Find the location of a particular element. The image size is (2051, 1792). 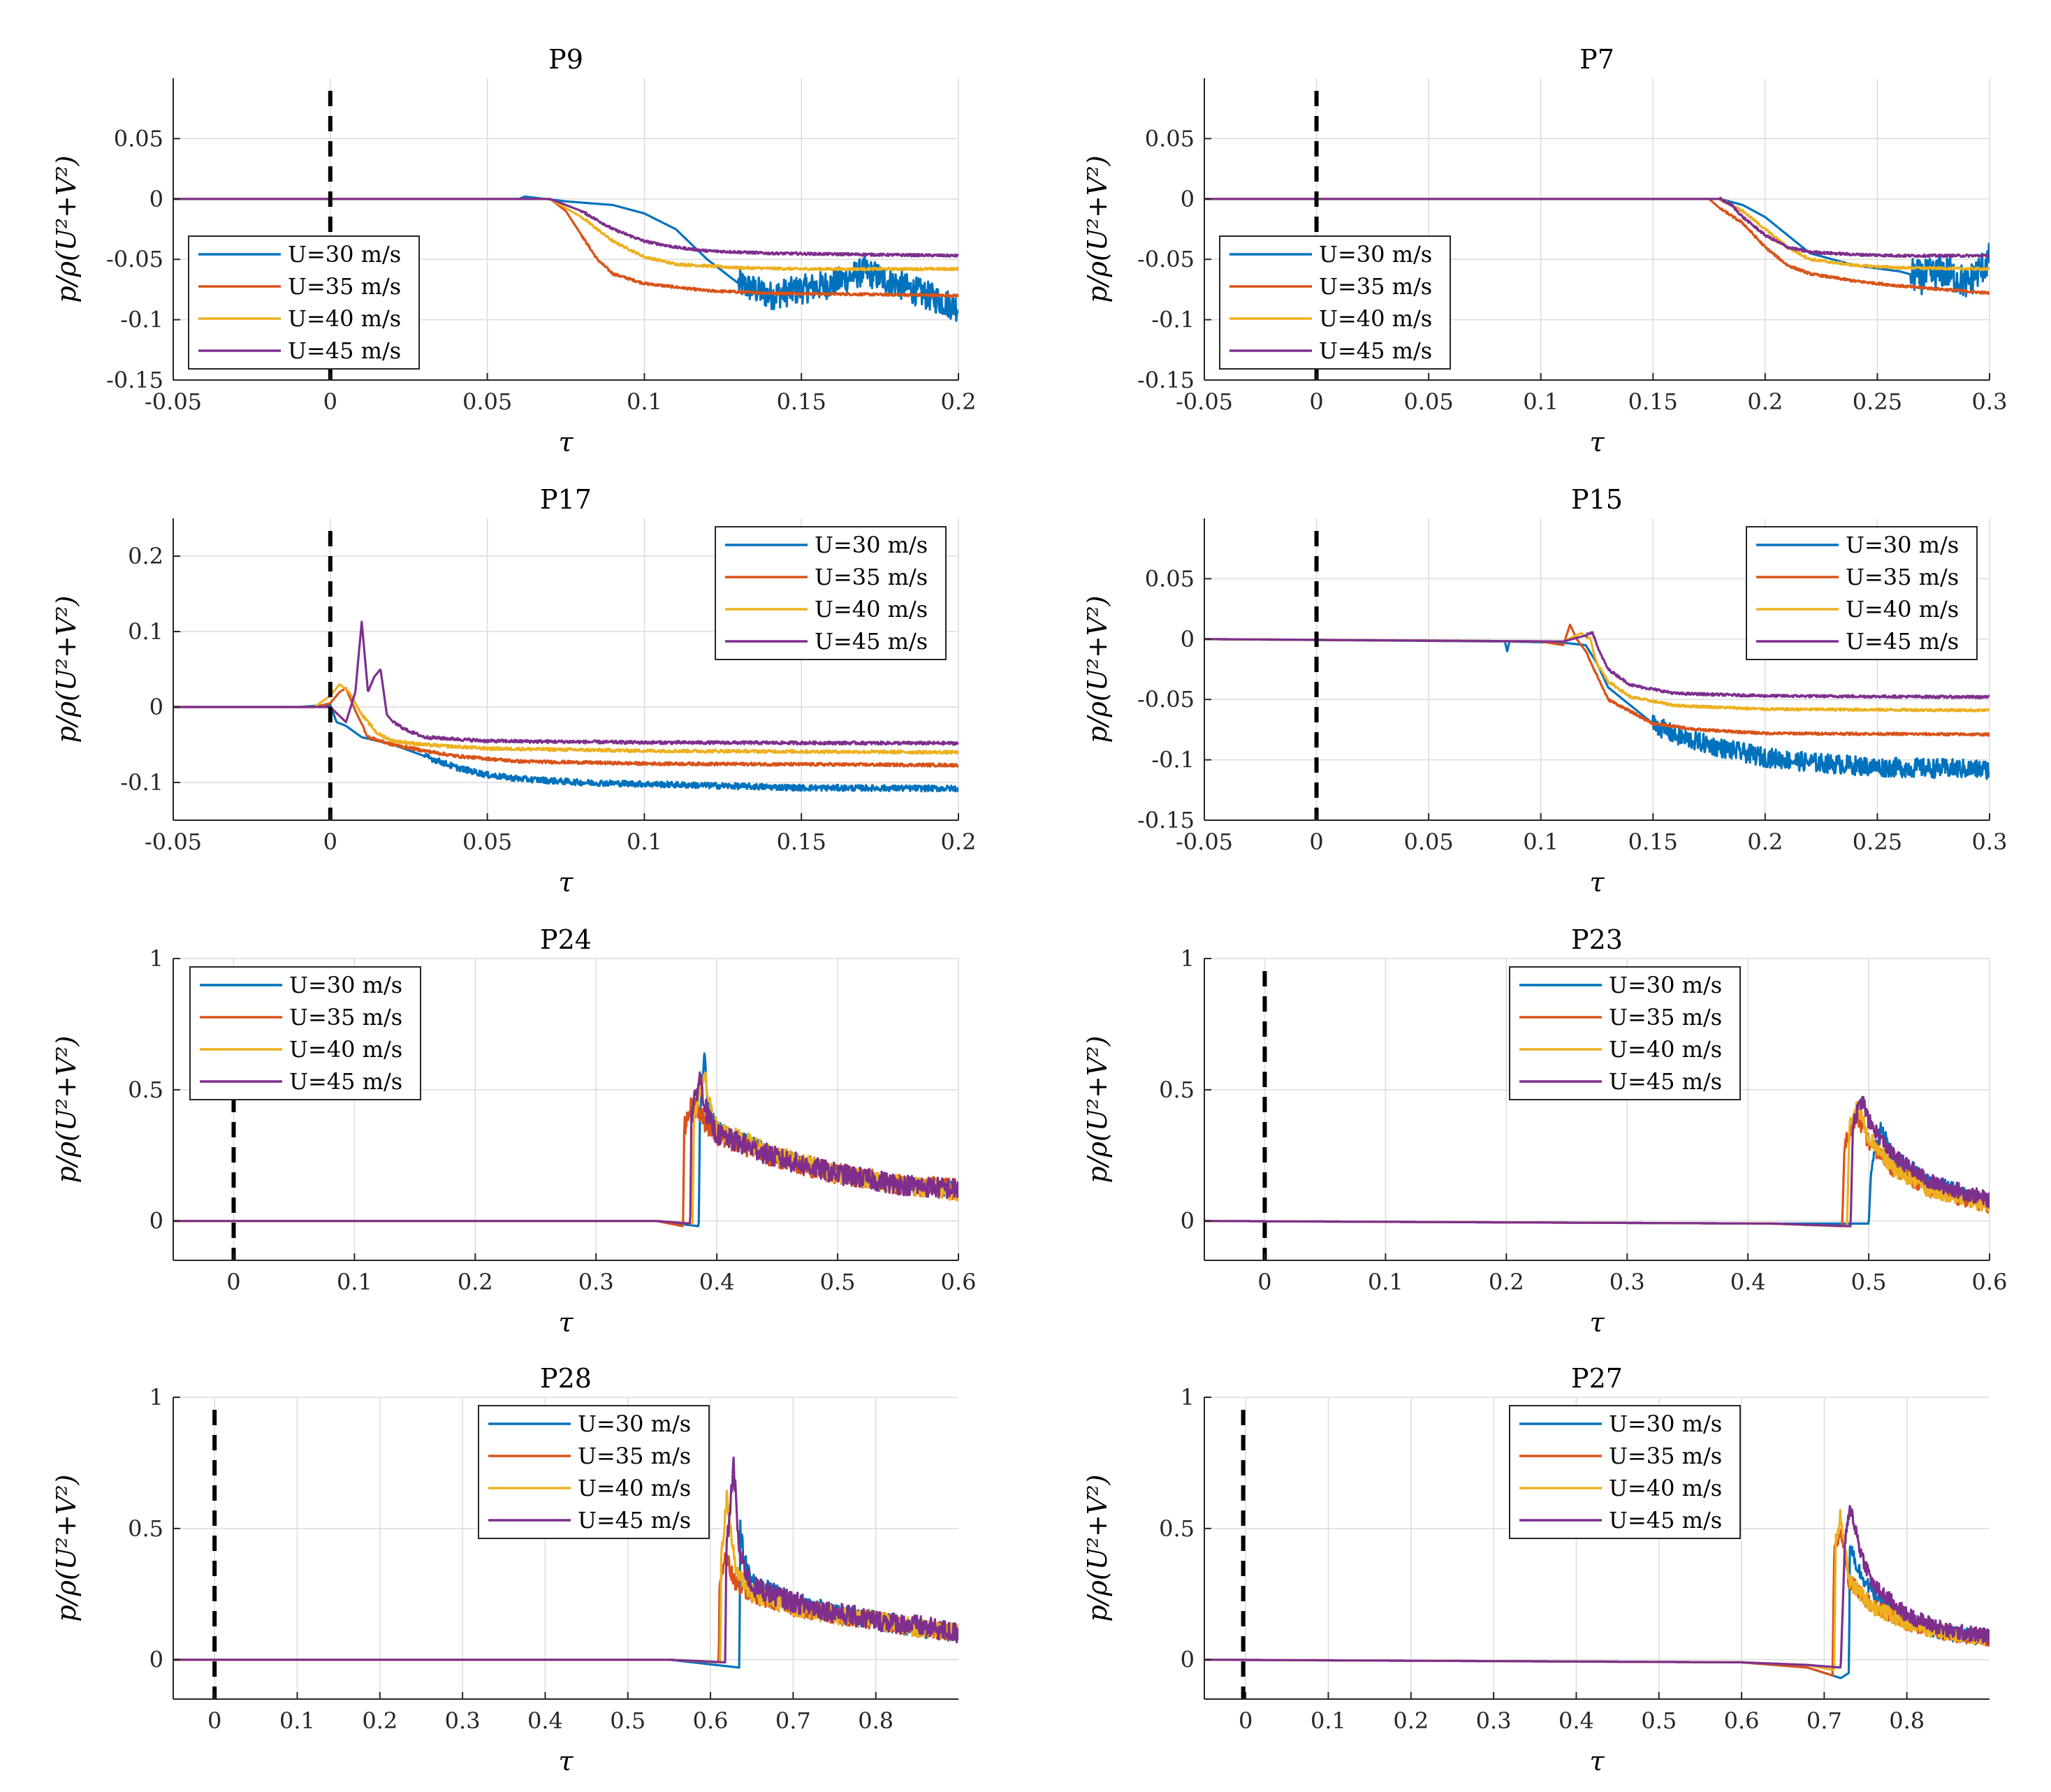

y-tick-label: 0.1 is located at coordinates (145, 632).